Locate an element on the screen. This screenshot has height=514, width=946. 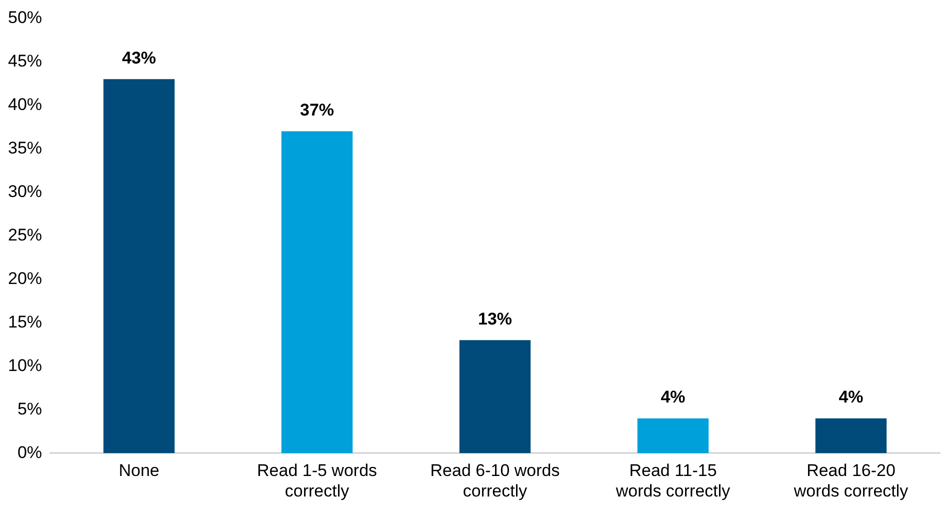
y-tick-label: 40% is located at coordinates (25, 104).